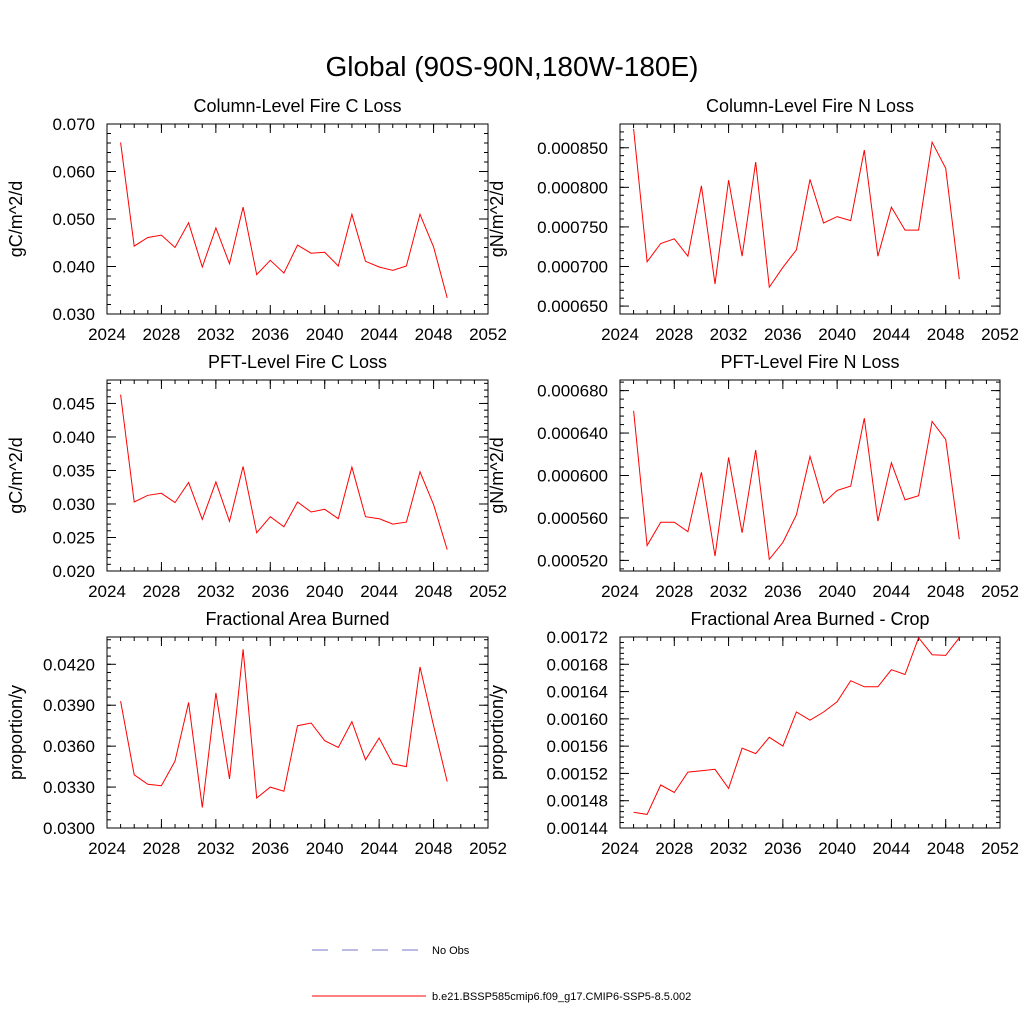  Describe the element at coordinates (69, 787) in the screenshot. I see `y-tick-label: 0.0330` at that location.